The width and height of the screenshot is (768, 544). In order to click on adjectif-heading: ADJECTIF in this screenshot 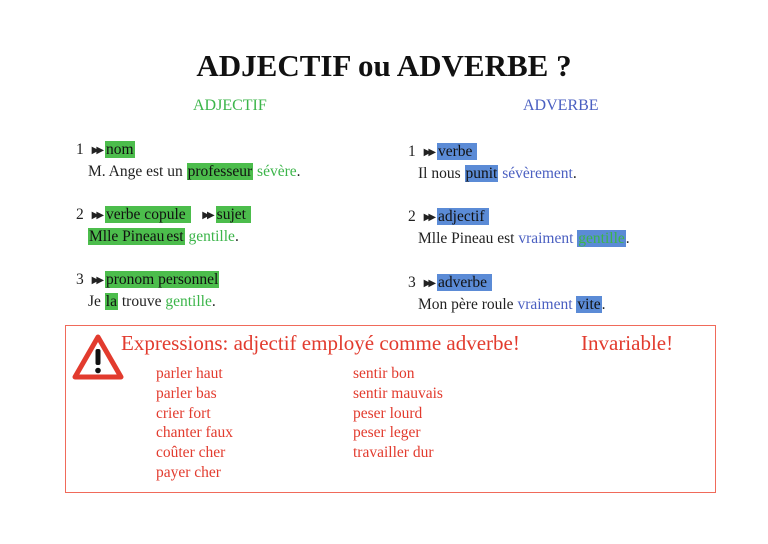, I will do `click(230, 105)`.